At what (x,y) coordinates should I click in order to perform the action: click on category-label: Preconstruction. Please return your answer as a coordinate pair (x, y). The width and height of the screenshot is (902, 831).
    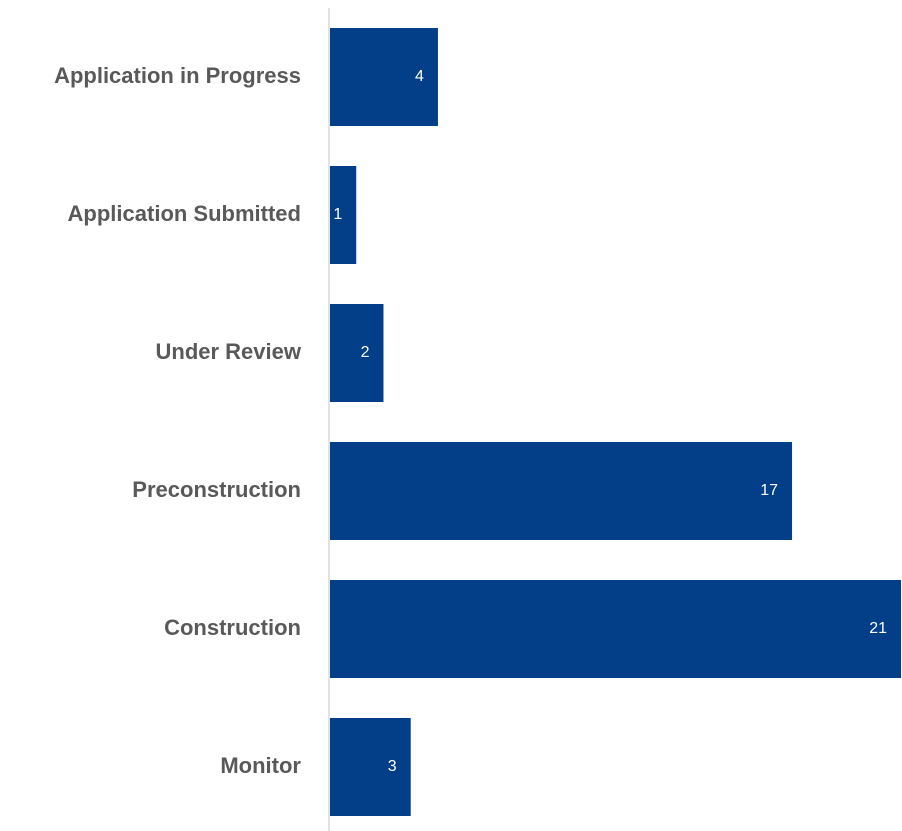
    Looking at the image, I should click on (216, 489).